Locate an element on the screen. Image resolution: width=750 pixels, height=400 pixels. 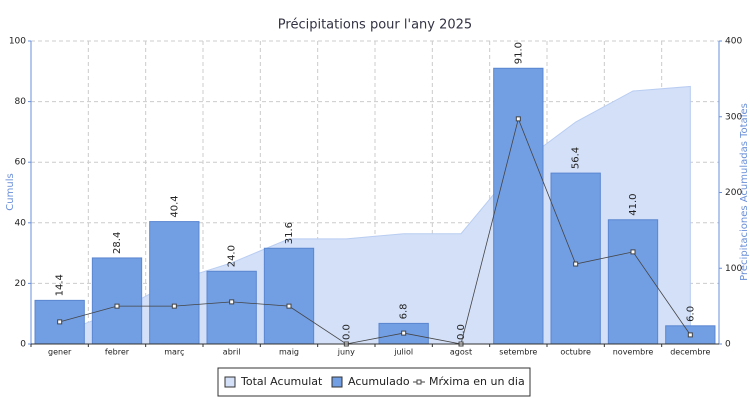
x-tick-label: febrer is located at coordinates (117, 352).